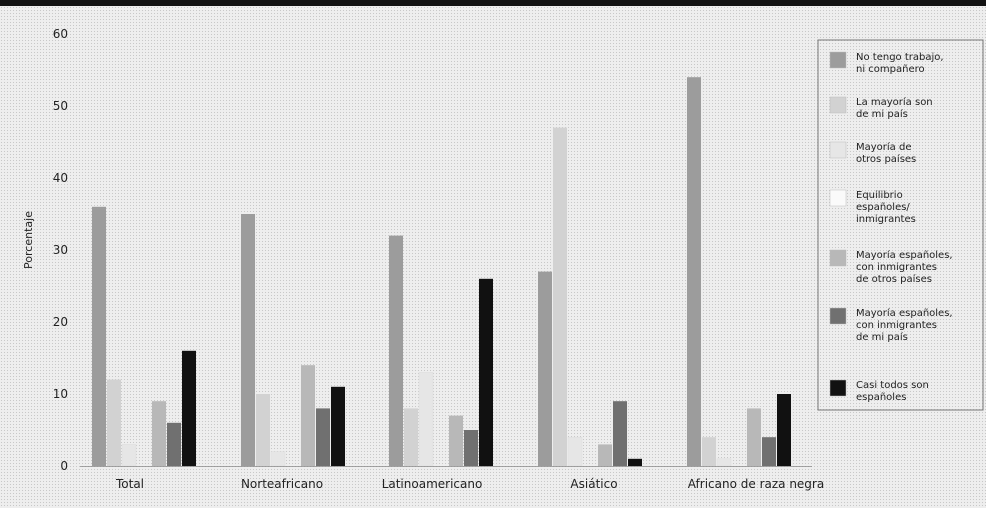 The width and height of the screenshot is (986, 508). Describe the element at coordinates (60, 178) in the screenshot. I see `y-tick-label: 40` at that location.